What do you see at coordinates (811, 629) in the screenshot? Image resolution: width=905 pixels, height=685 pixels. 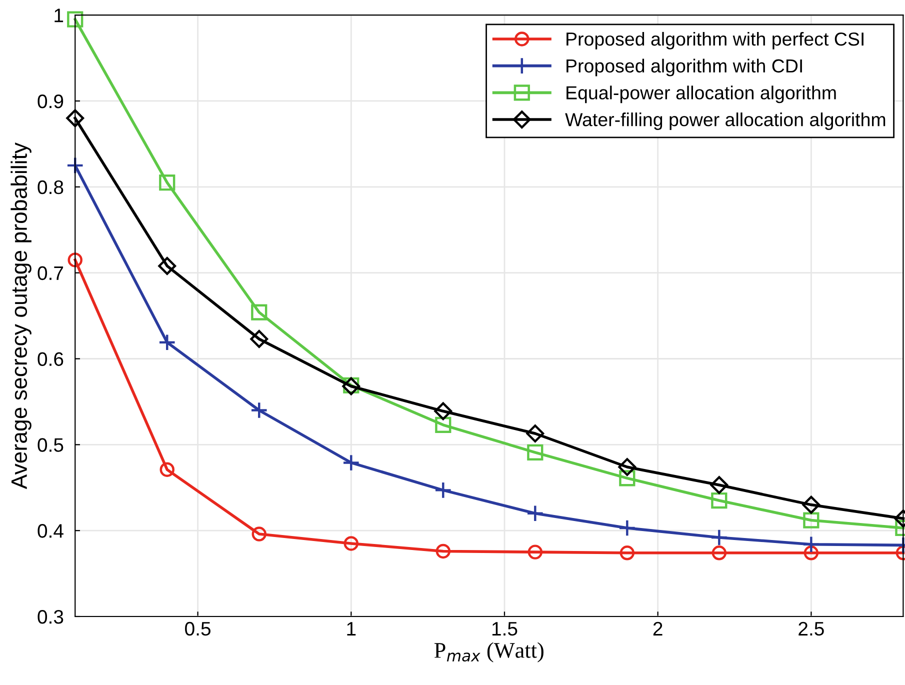 I see `x-tick-label: 2.5` at bounding box center [811, 629].